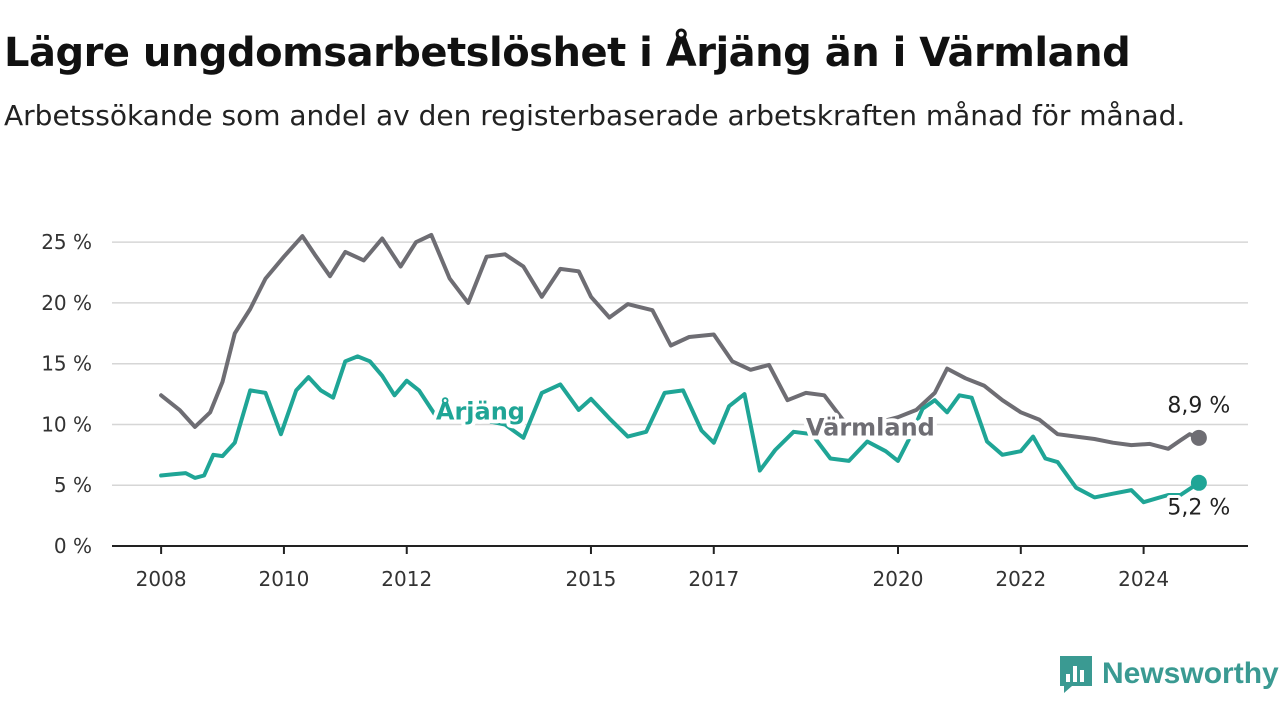 This screenshot has width=1280, height=720. Describe the element at coordinates (161, 579) in the screenshot. I see `x-tick-label: 2008` at that location.